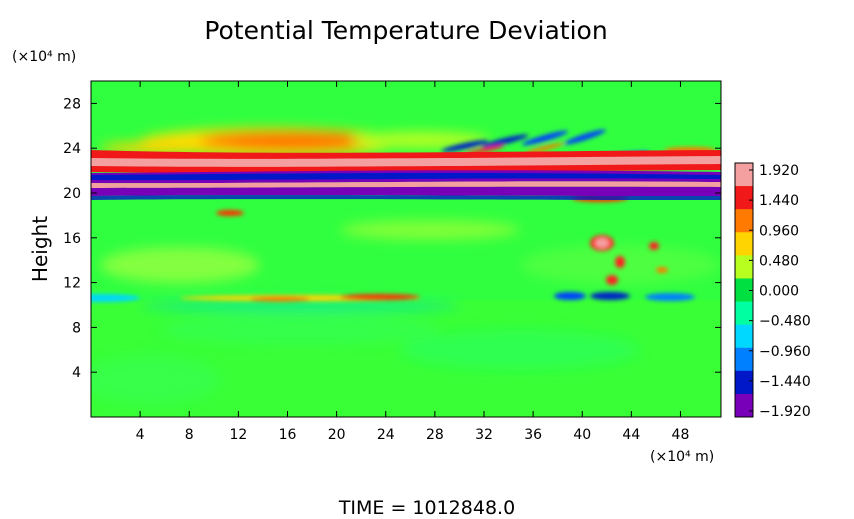 This screenshot has height=519, width=854. I want to click on colorbar-label: 0.000, so click(779, 292).